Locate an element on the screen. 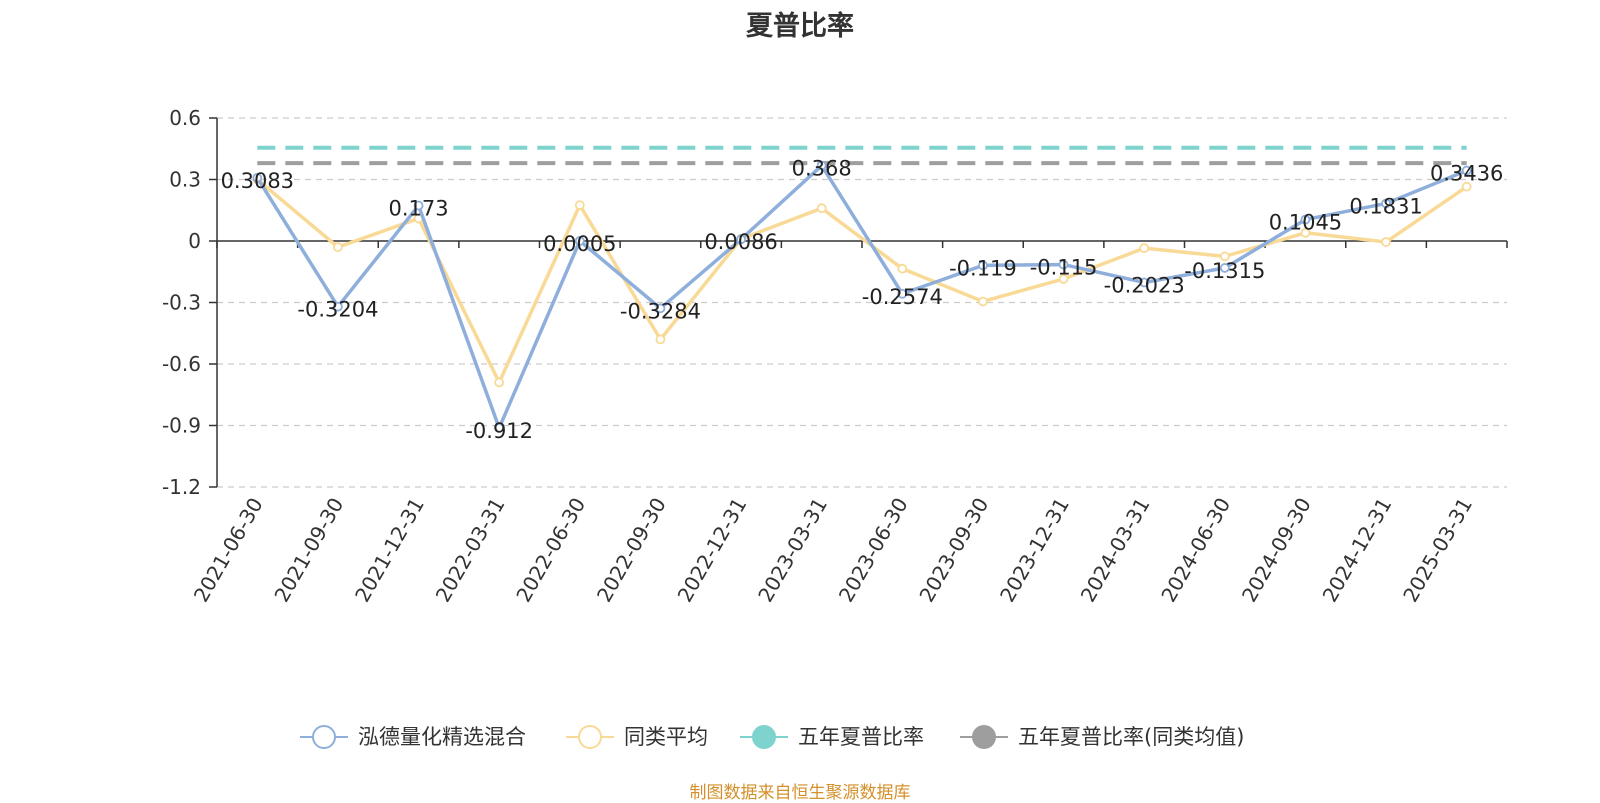 This screenshot has width=1600, height=803. x-tick-label: 2021-09-30 is located at coordinates (308, 550).